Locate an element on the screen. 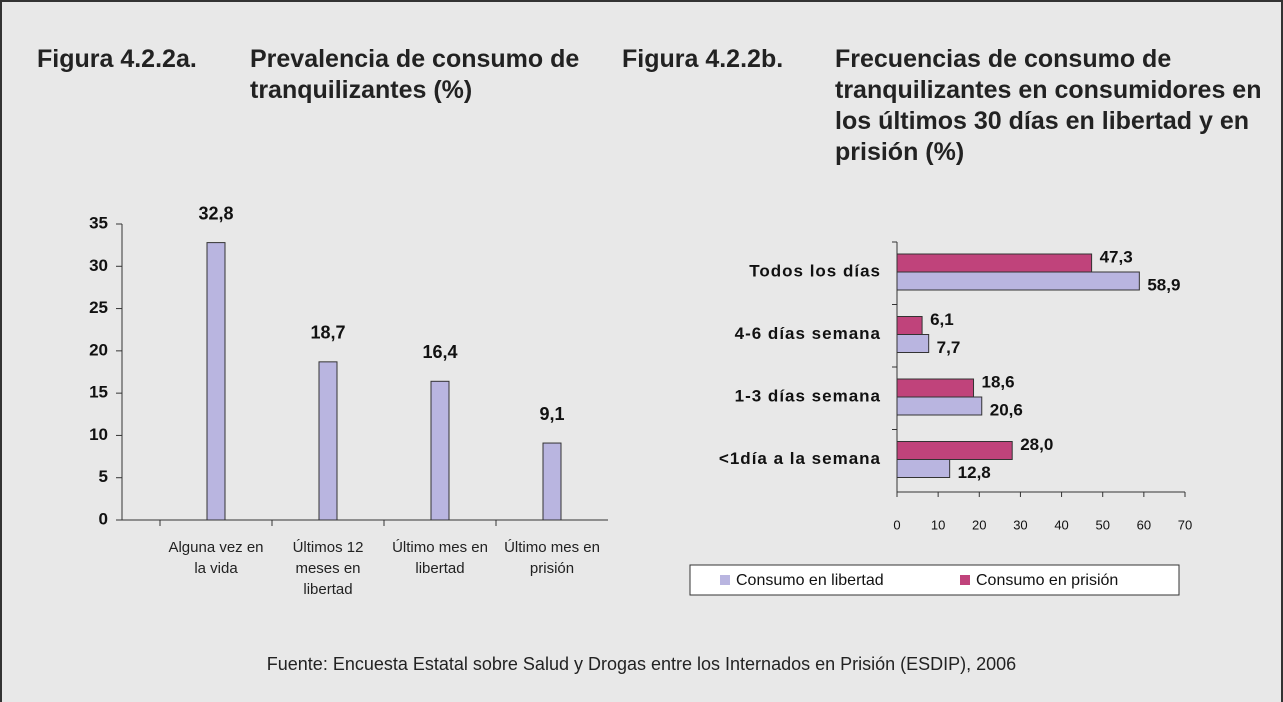  value-label: 18,6 is located at coordinates (998, 381).